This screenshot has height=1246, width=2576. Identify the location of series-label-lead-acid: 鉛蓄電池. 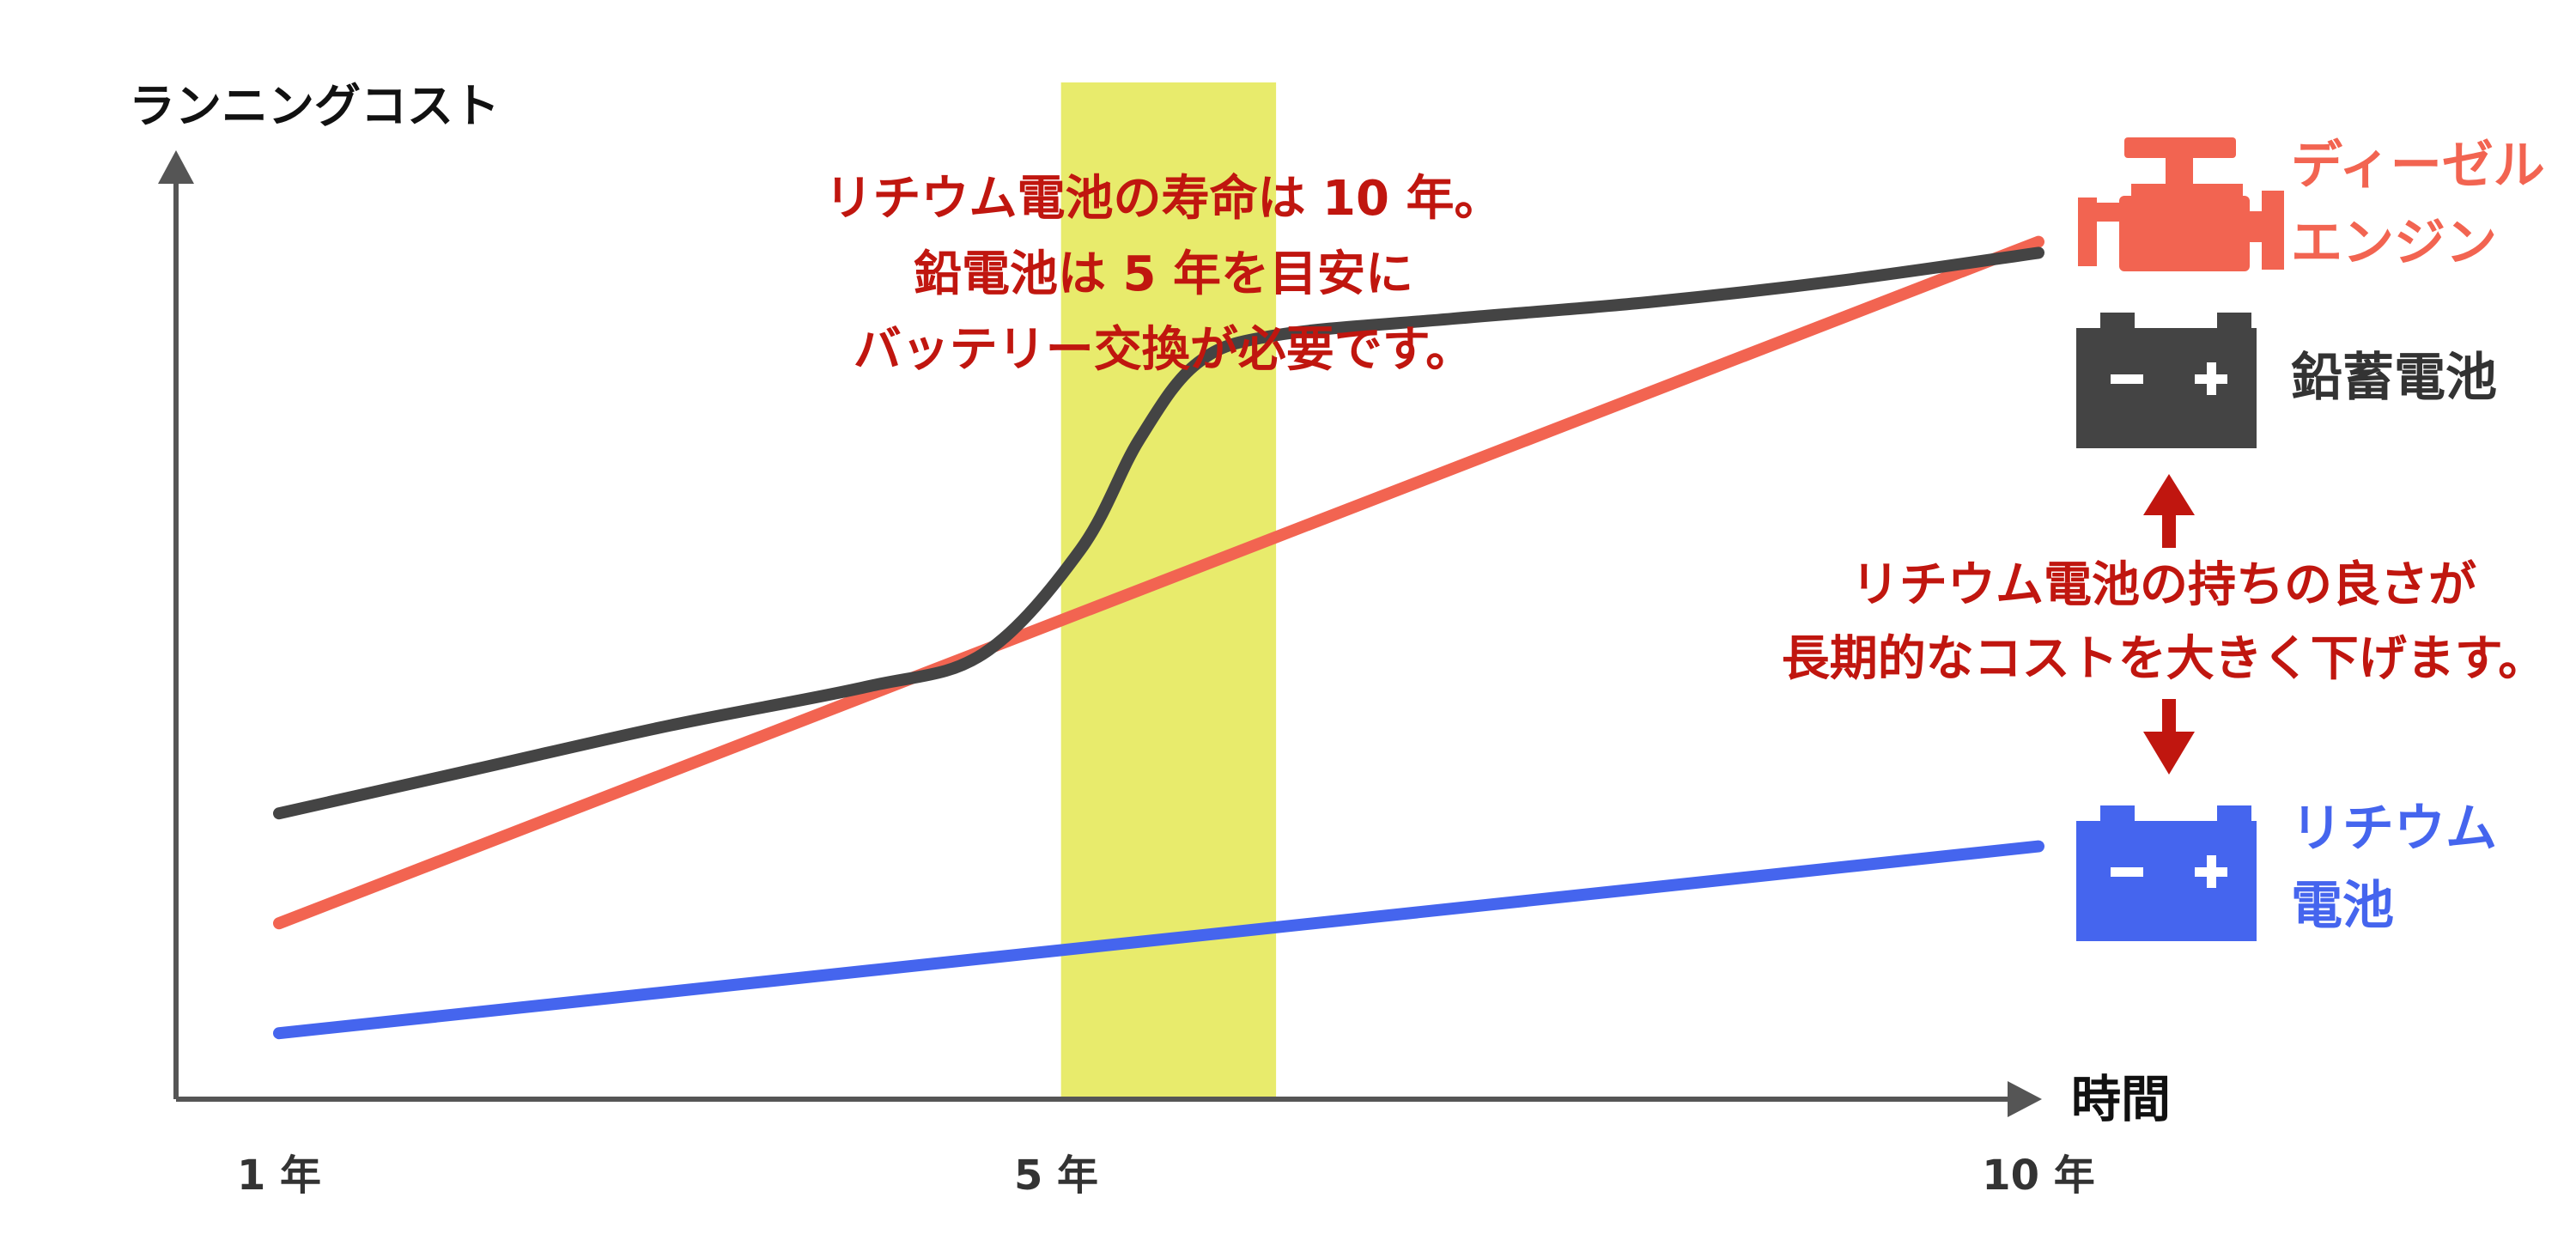
(2394, 378).